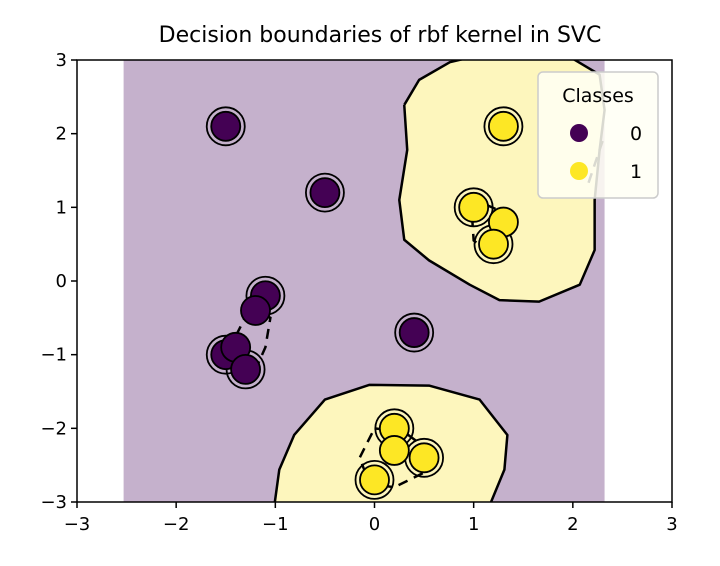  What do you see at coordinates (61, 134) in the screenshot?
I see `y-tick-label-5: 2` at bounding box center [61, 134].